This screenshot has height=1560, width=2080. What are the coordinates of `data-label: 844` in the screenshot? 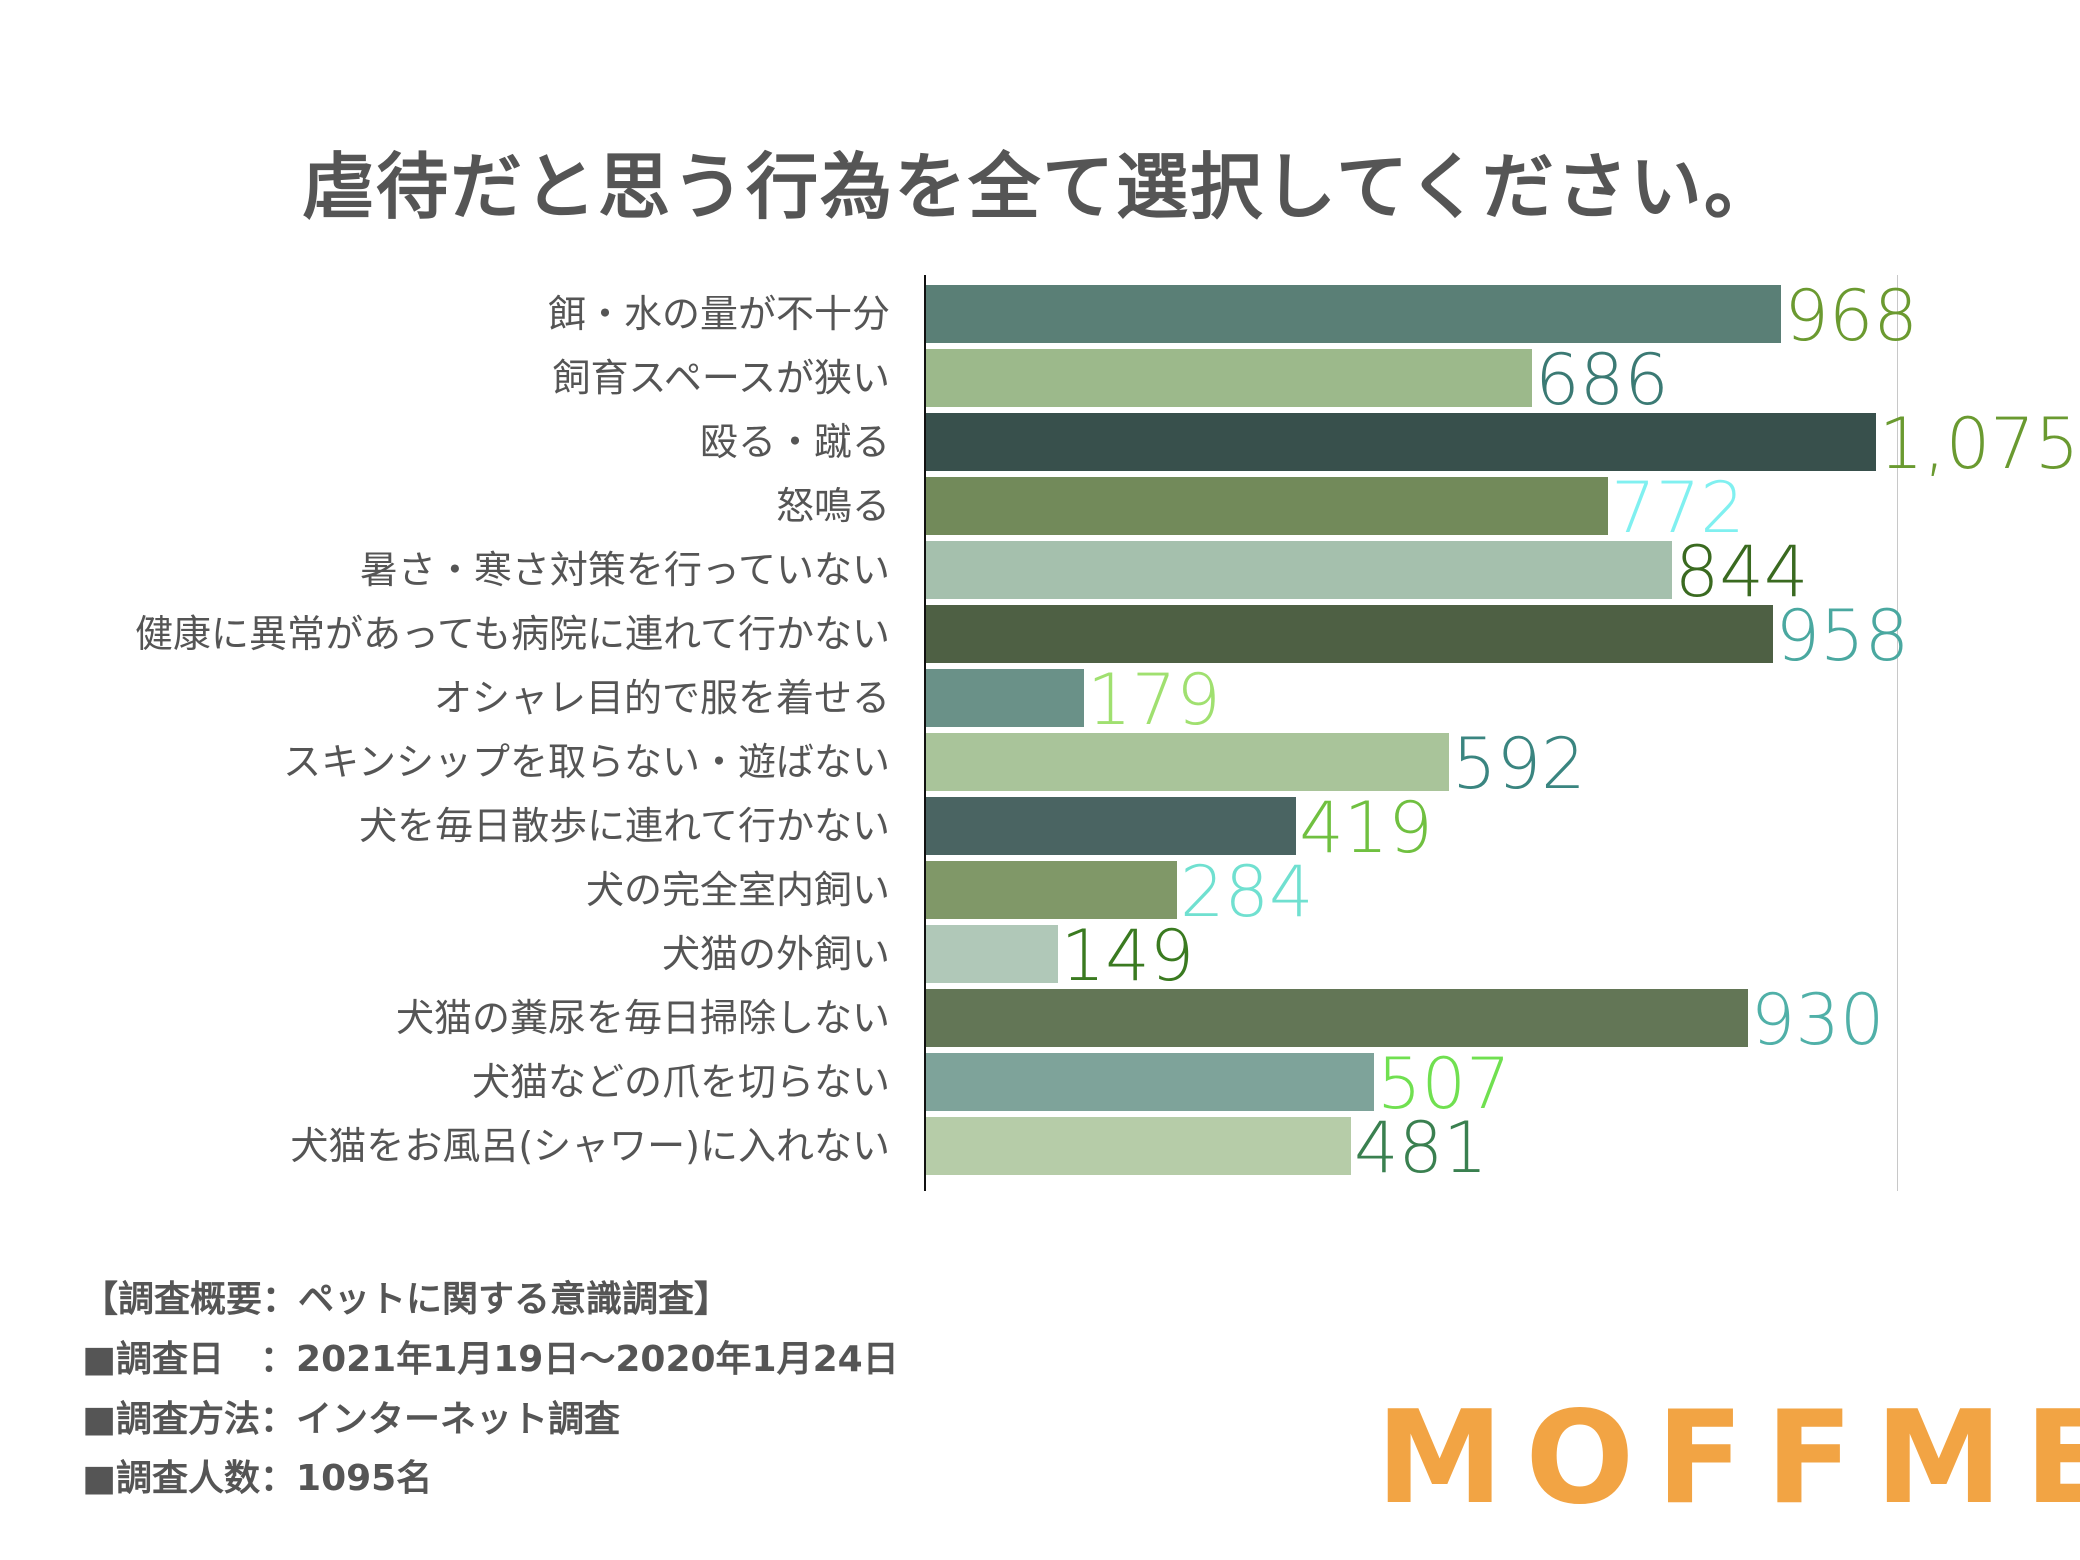 It's located at (1741, 572).